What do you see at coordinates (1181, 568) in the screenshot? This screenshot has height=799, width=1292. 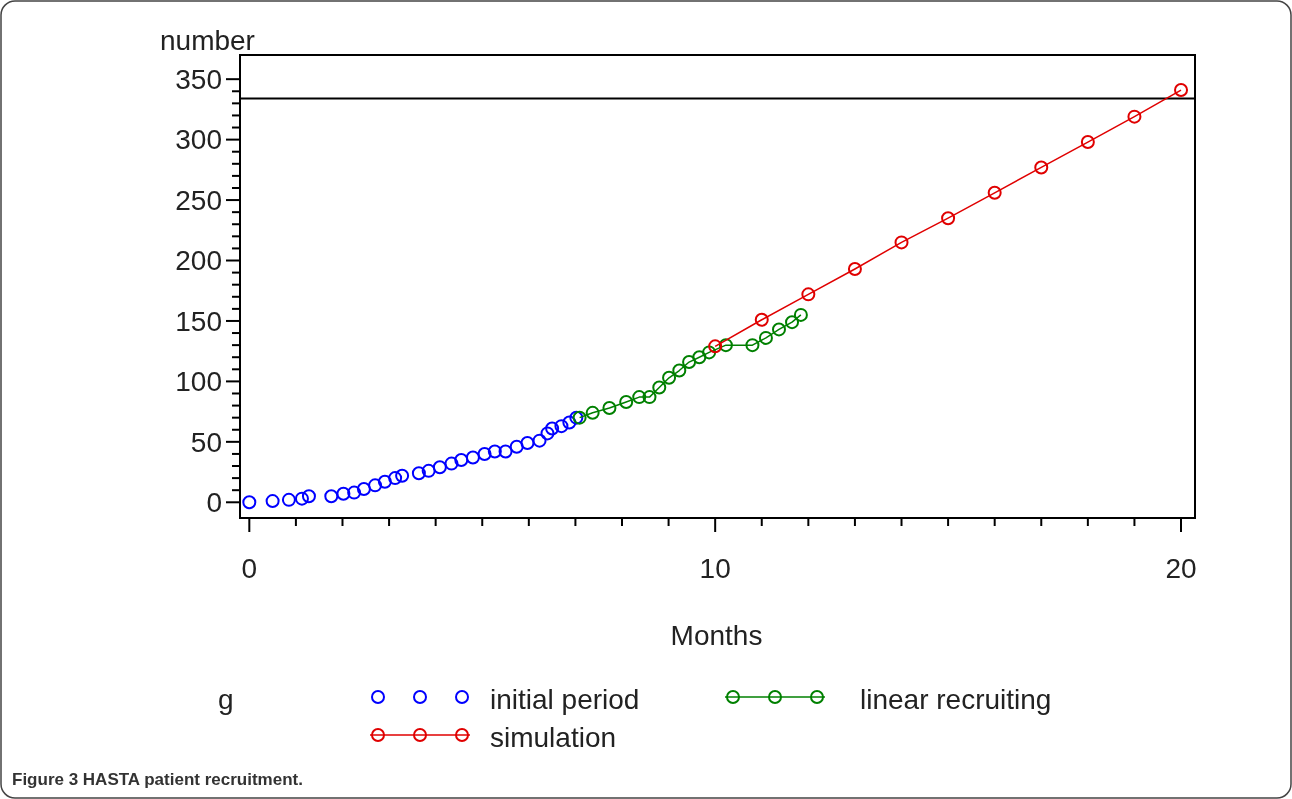 I see `x-tick-label: 20` at bounding box center [1181, 568].